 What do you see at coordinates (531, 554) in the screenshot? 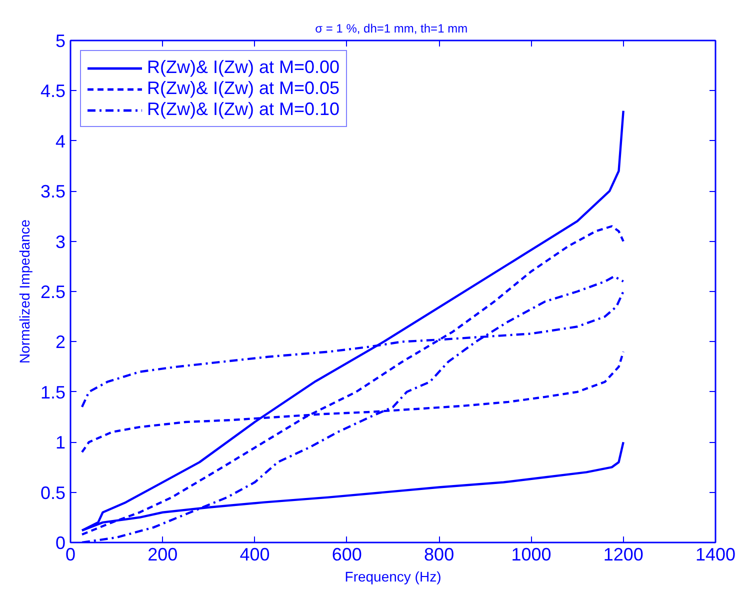
I see `x-tick-label: 1000` at bounding box center [531, 554].